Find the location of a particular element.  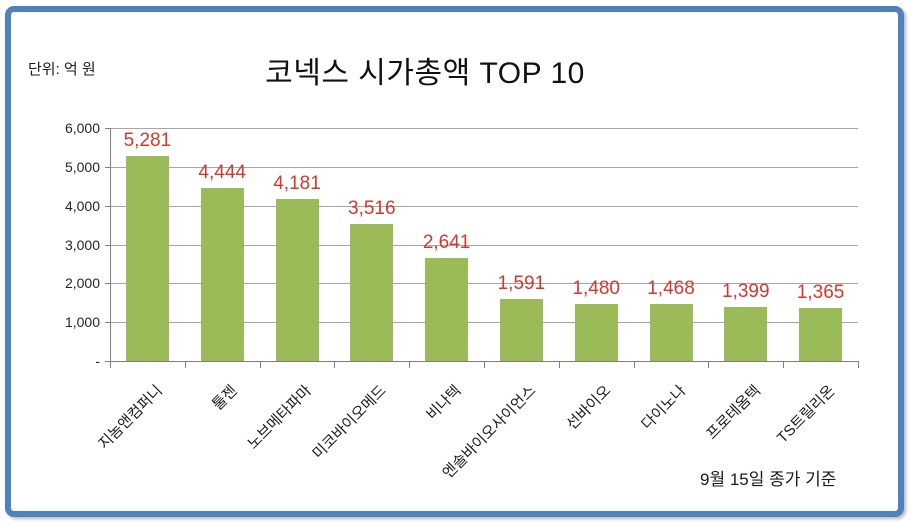

y-tick-label: 6,000 is located at coordinates (82, 128).